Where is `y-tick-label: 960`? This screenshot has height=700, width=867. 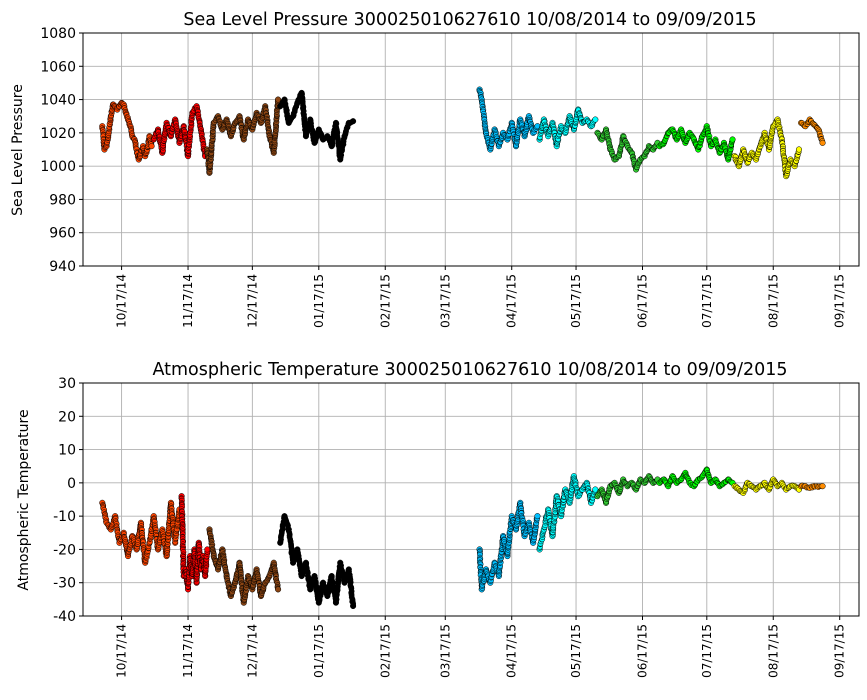 y-tick-label: 960 is located at coordinates (62, 234).